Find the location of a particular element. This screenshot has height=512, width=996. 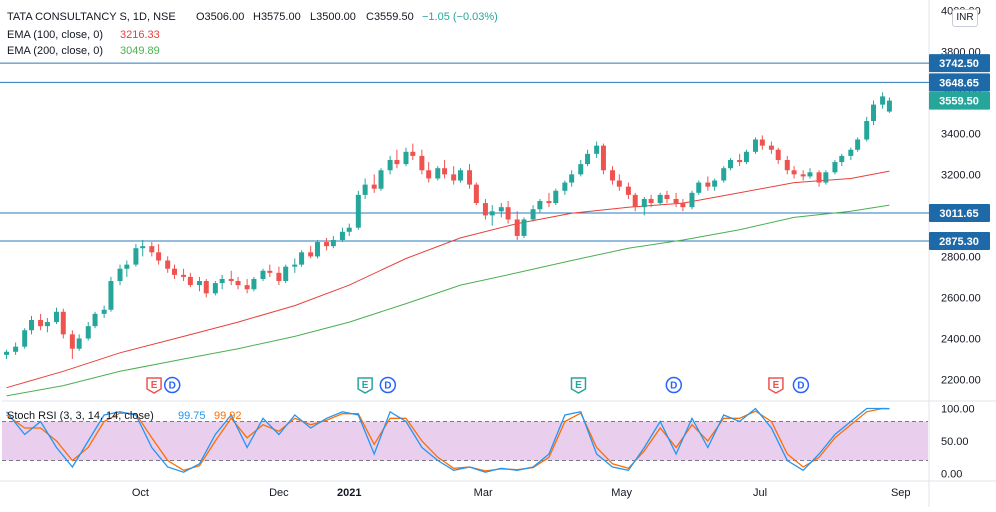

legend-stoch-label: Stoch RSI (3, 3, 14, 14, close) is located at coordinates (80, 416).